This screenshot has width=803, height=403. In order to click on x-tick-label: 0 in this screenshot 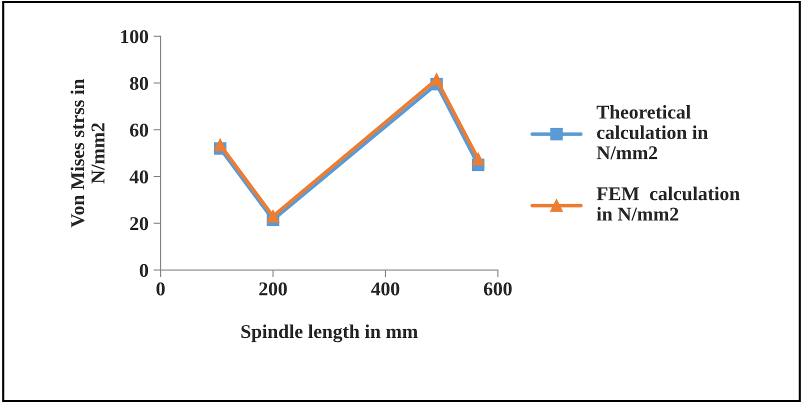, I will do `click(160, 289)`.